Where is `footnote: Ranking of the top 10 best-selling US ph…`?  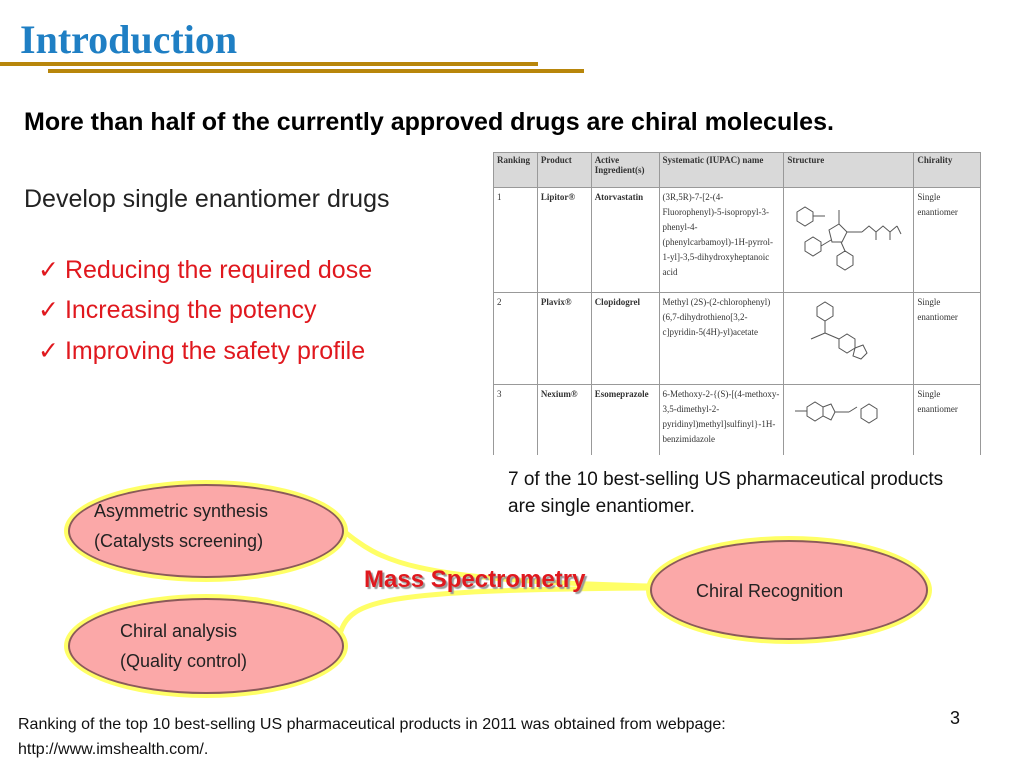 footnote: Ranking of the top 10 best-selling US ph… is located at coordinates (372, 737).